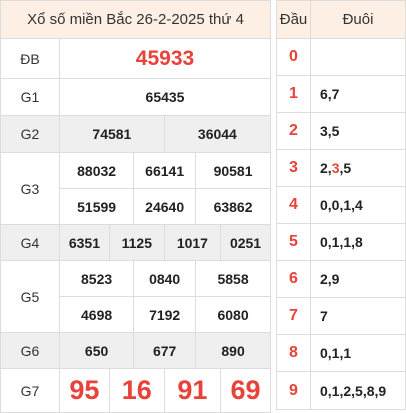 The height and width of the screenshot is (413, 406). What do you see at coordinates (30, 134) in the screenshot?
I see `prize-label-g2: G2` at bounding box center [30, 134].